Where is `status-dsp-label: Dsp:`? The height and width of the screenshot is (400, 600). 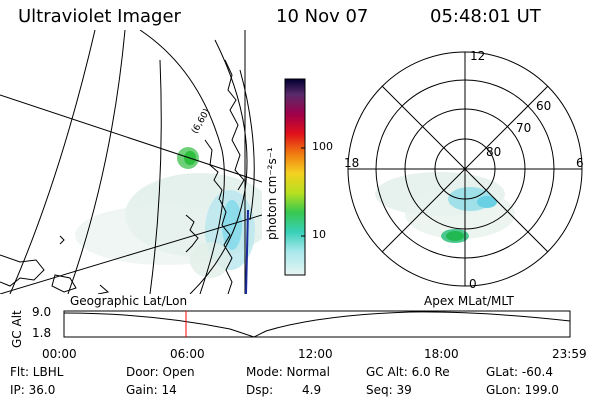 status-dsp-label: Dsp: is located at coordinates (260, 390).